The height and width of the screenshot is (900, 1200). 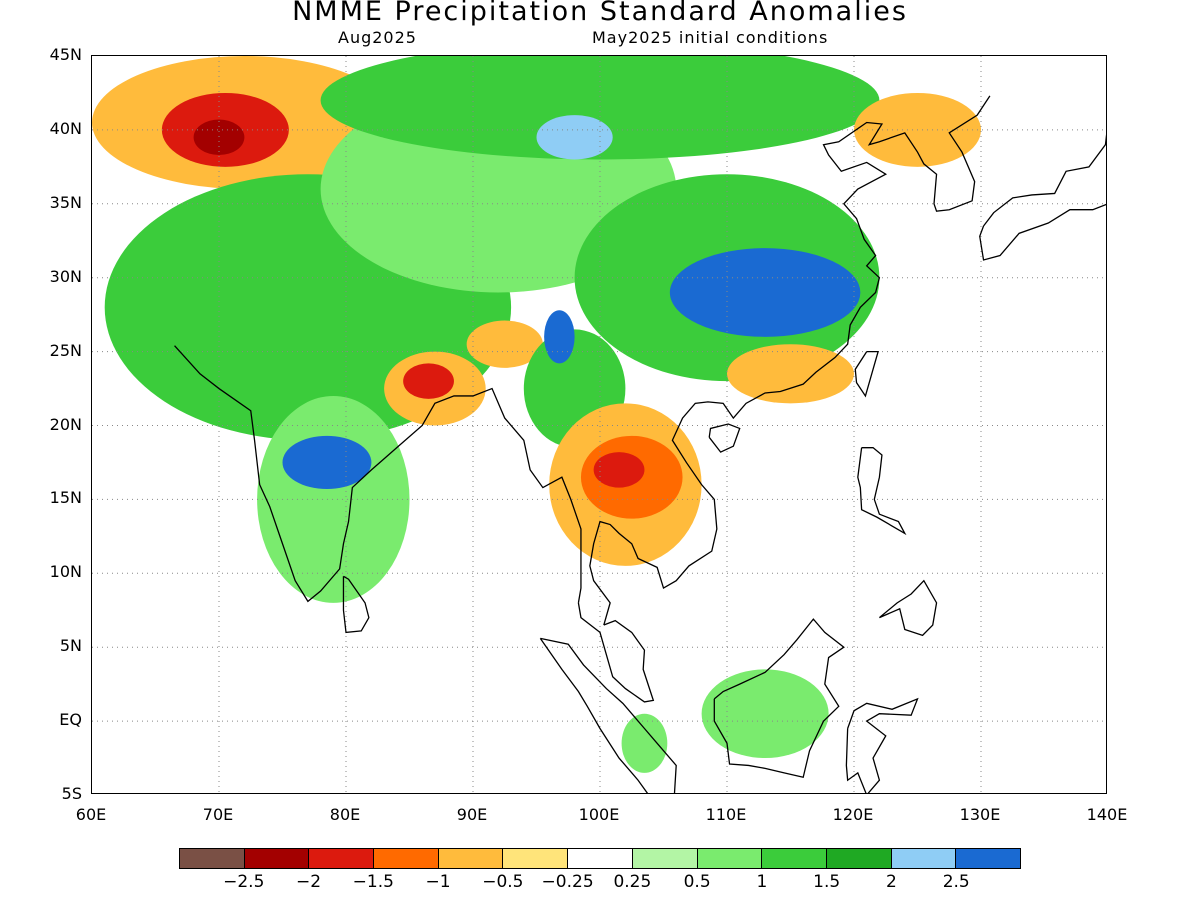 I want to click on coastline-india, so click(x=378, y=474).